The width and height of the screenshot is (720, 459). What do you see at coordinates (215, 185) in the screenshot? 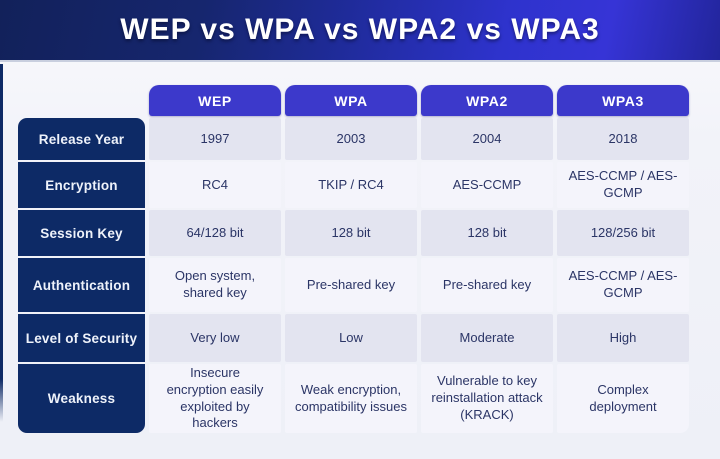
I see `table-cell: RC4` at bounding box center [215, 185].